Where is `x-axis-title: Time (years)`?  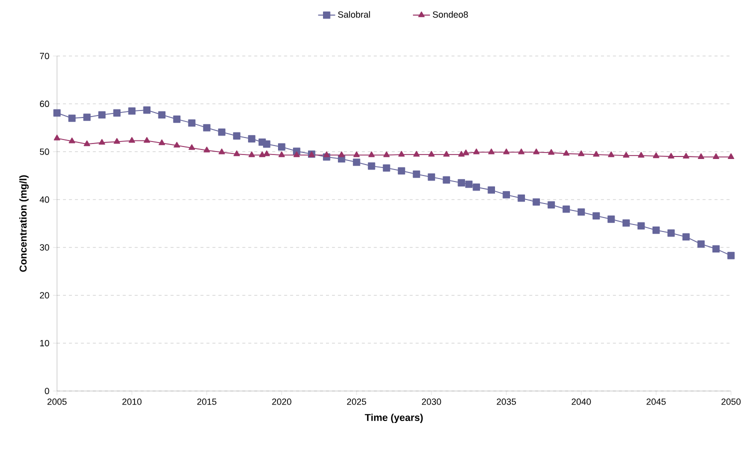
x-axis-title: Time (years) is located at coordinates (393, 418).